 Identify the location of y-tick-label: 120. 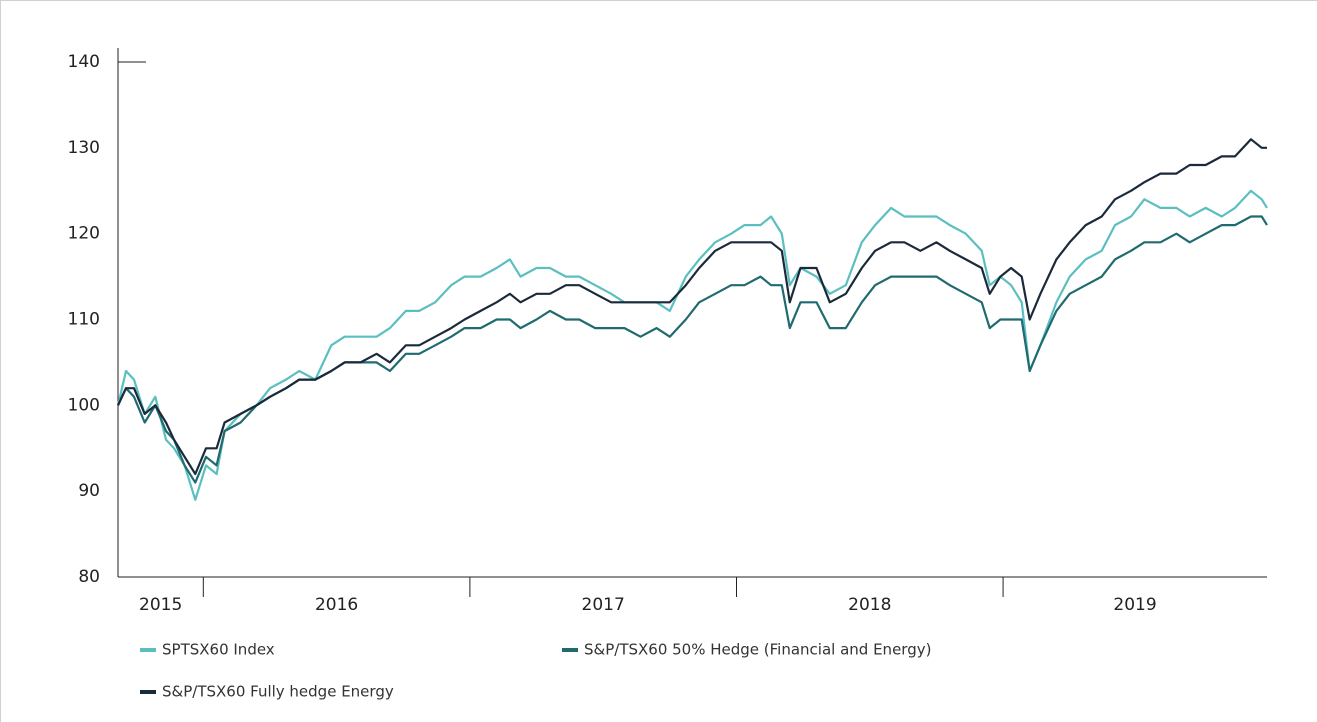
(84, 234).